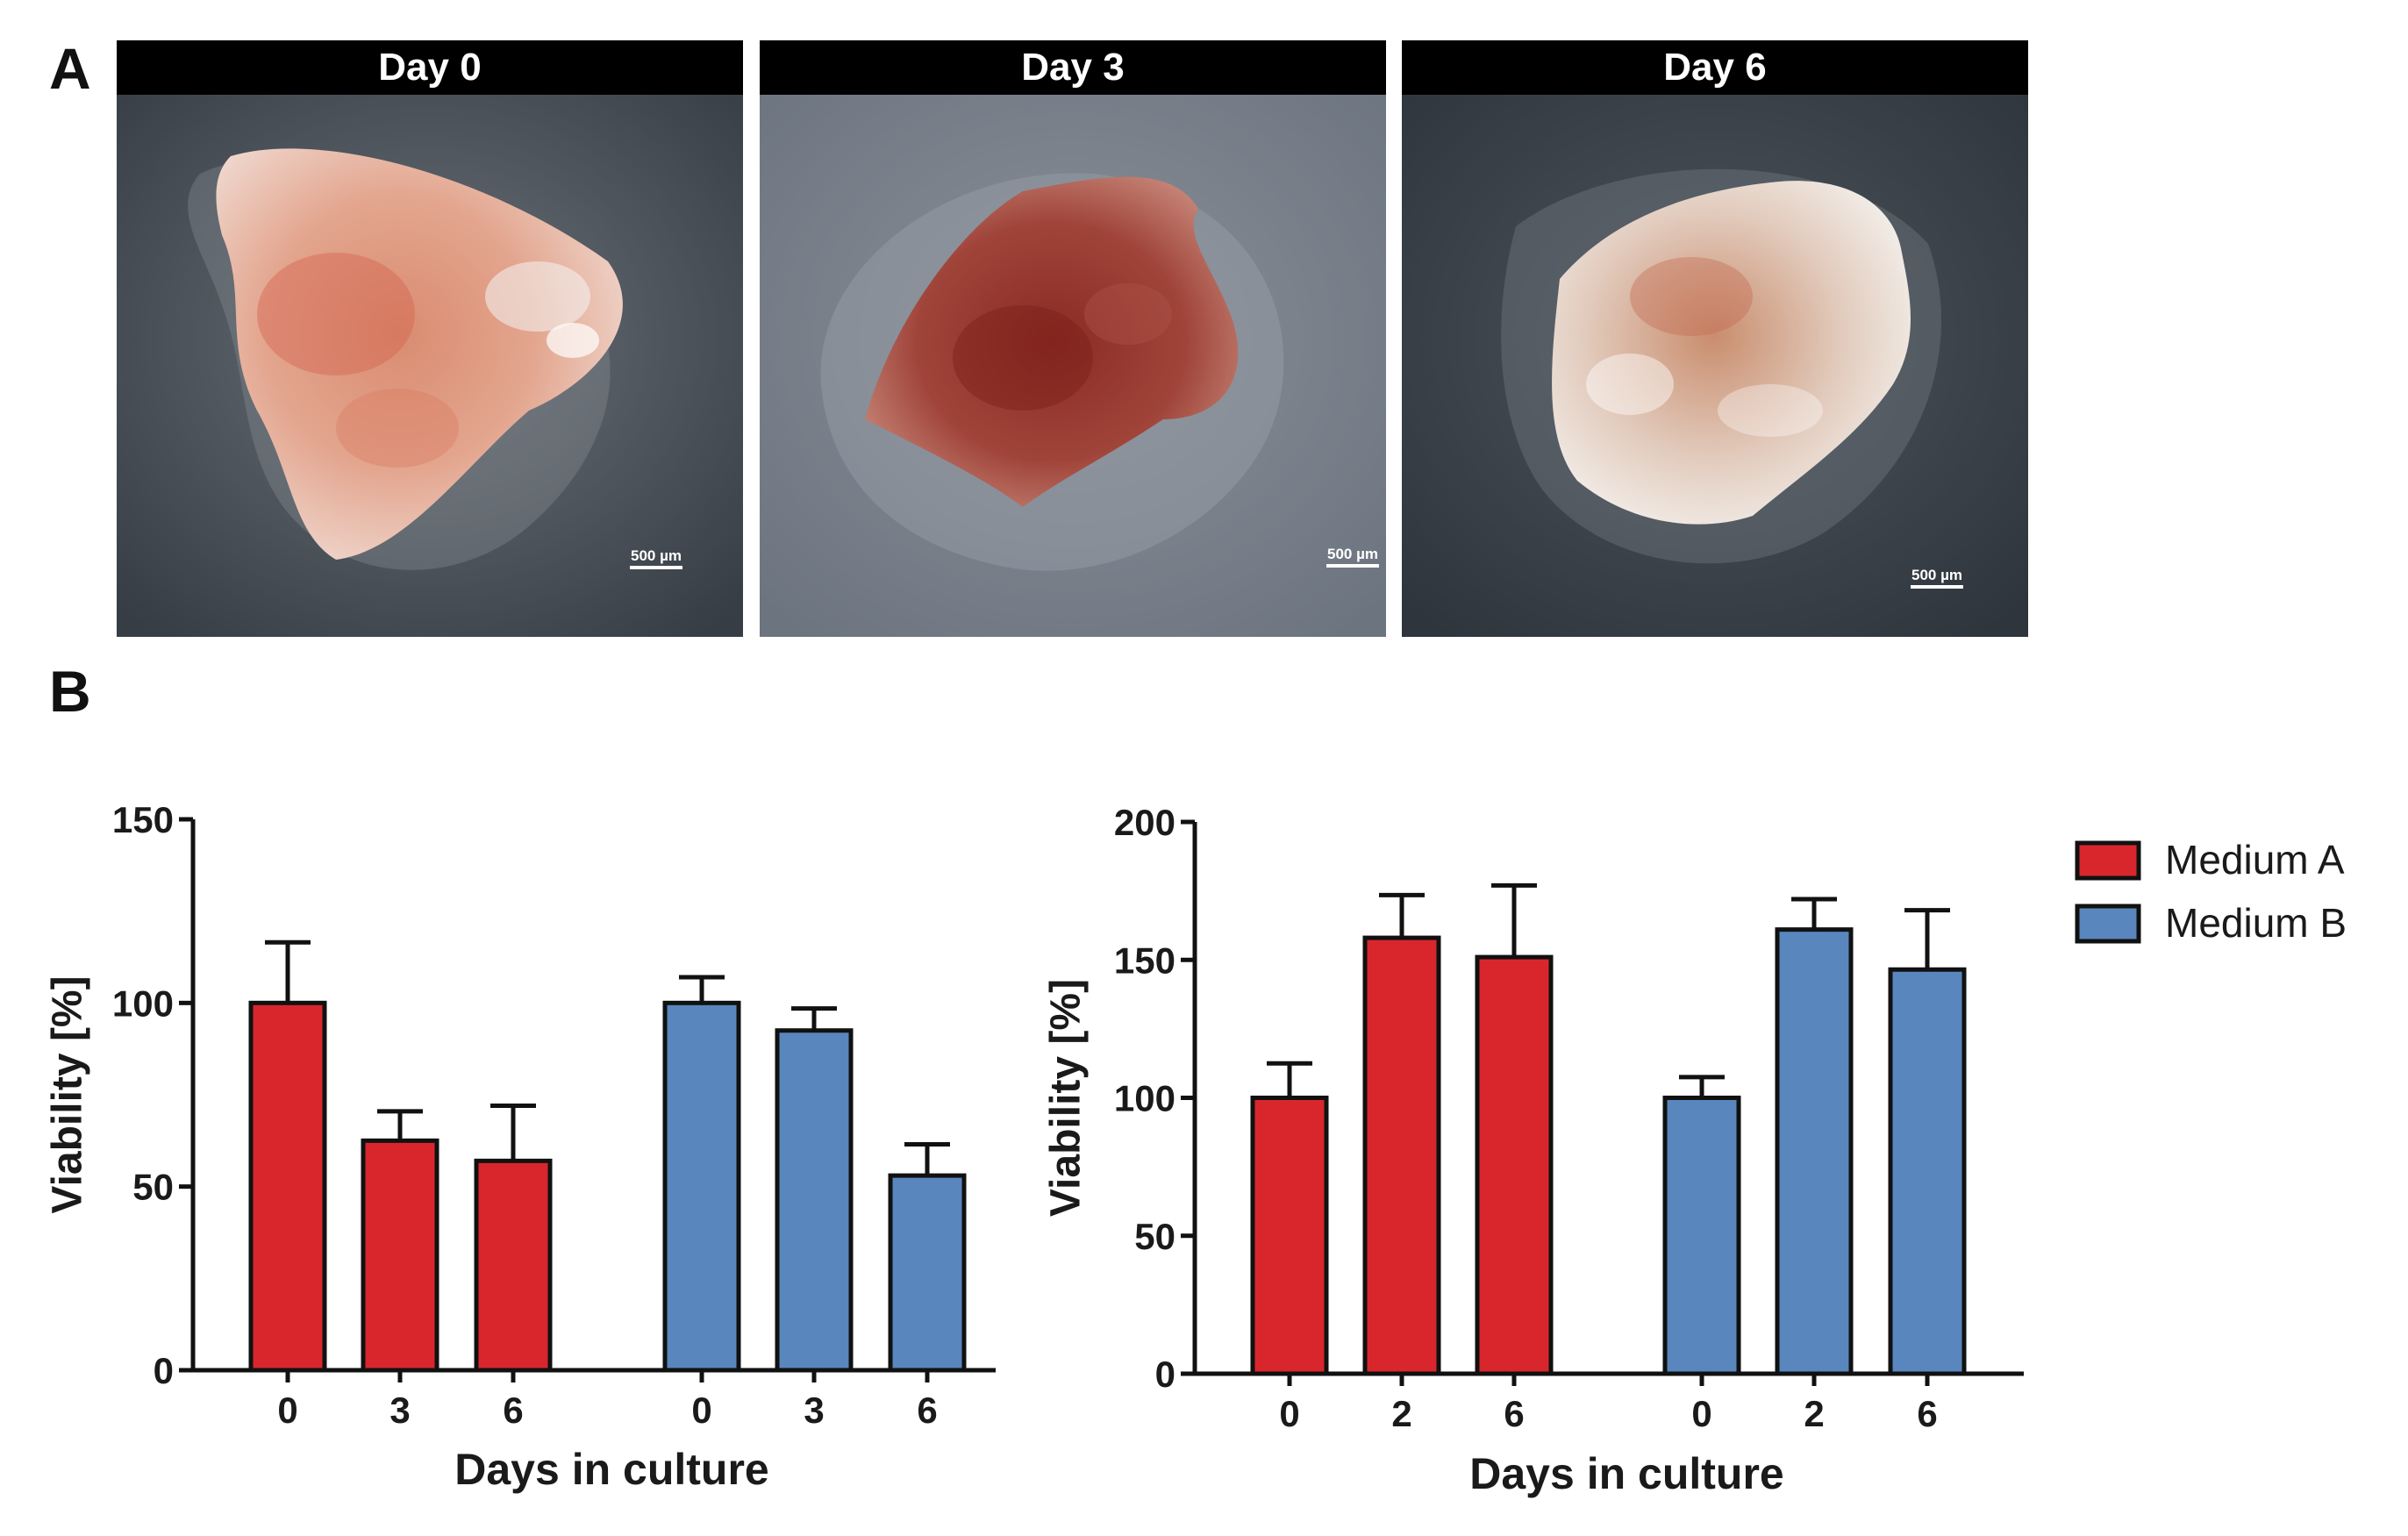 This screenshot has width=2408, height=1536. I want to click on panel-label-b: B, so click(70, 691).